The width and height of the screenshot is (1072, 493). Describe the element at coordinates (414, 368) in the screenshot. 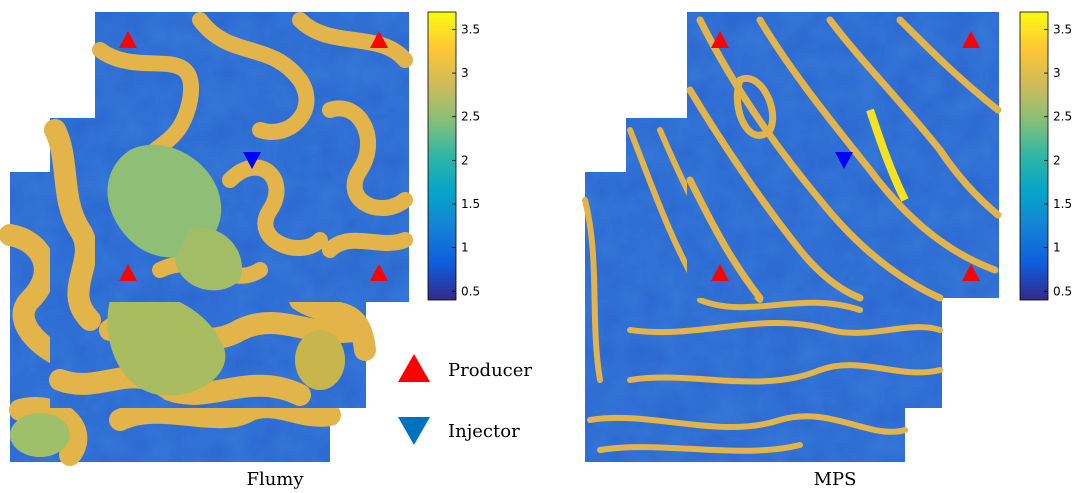

I see `red-up-triangle-icon` at that location.